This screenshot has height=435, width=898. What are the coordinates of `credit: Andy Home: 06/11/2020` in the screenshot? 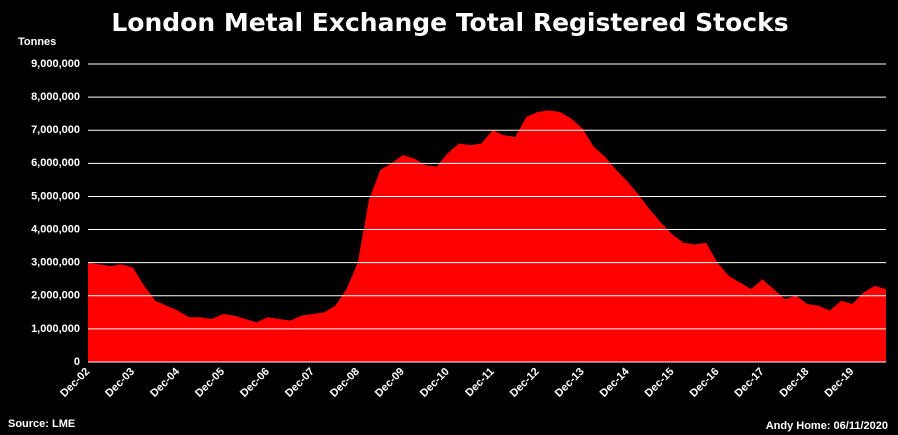 It's located at (827, 426).